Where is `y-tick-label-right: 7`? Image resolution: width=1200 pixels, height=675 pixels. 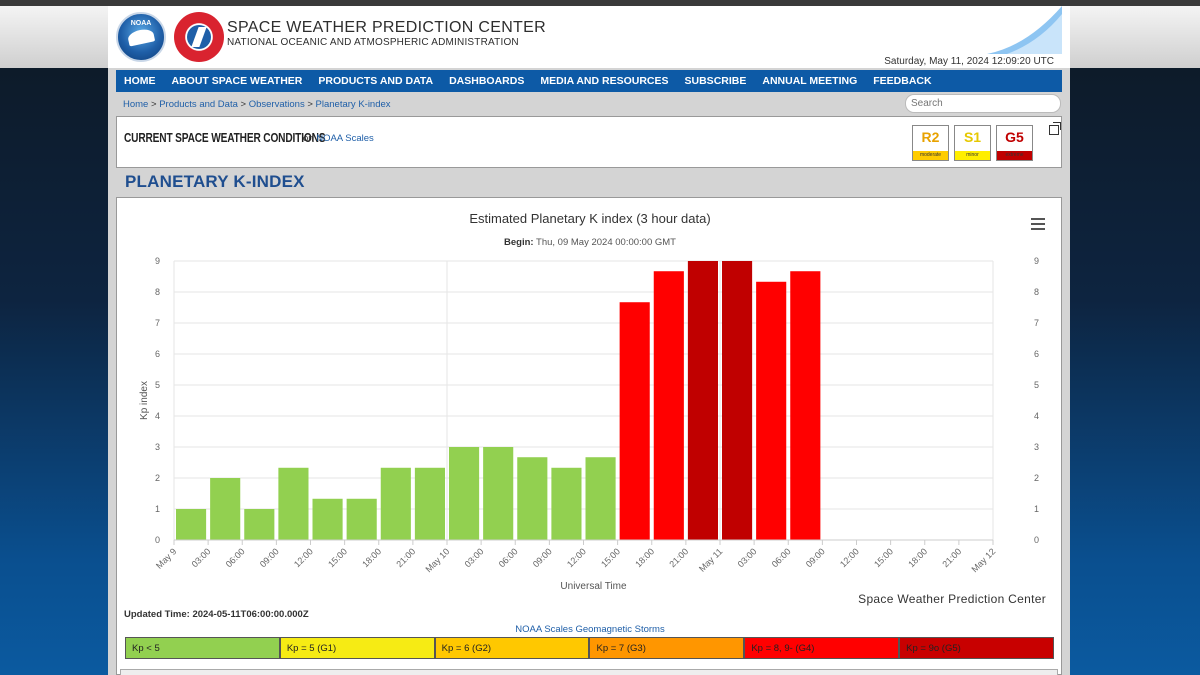 y-tick-label-right: 7 is located at coordinates (1036, 323).